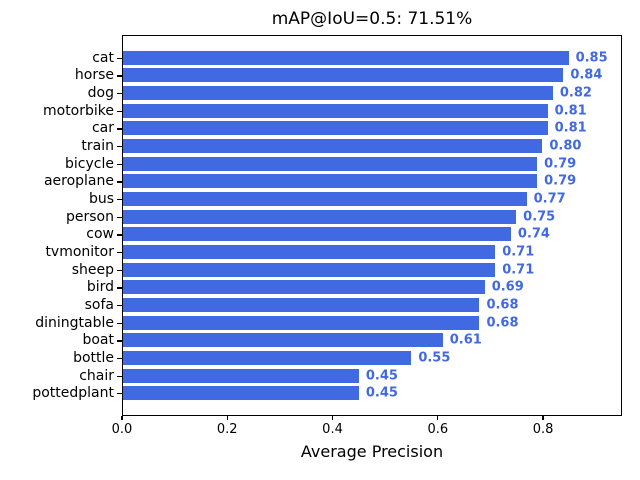 The height and width of the screenshot is (480, 640). Describe the element at coordinates (565, 146) in the screenshot. I see `bar-value-label-train: 0.80` at that location.